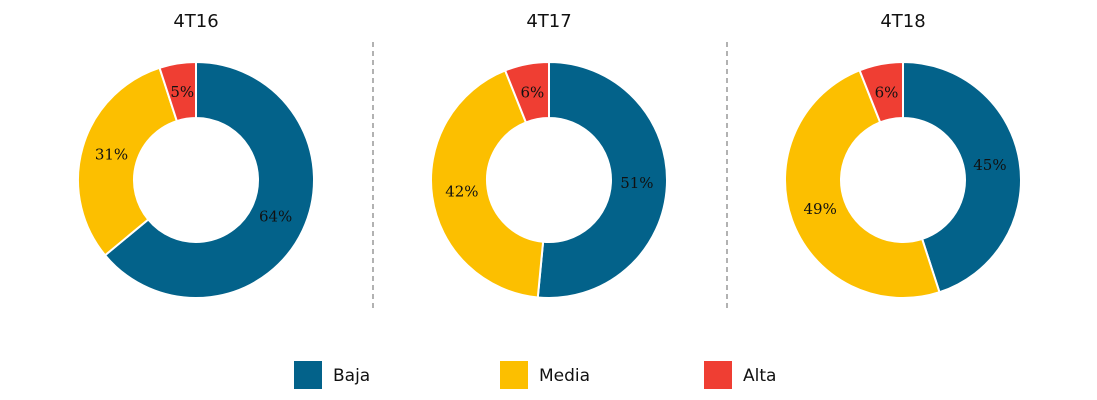  What do you see at coordinates (275, 216) in the screenshot?
I see `data-label: 64%` at bounding box center [275, 216].